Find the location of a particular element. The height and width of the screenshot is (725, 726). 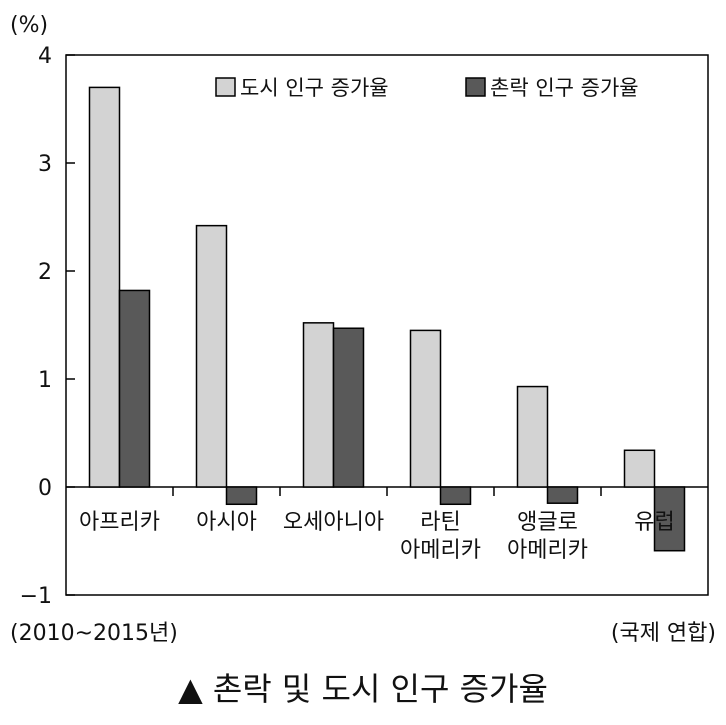

legend-label-rural: 촌락 인구 증가율 is located at coordinates (564, 88).